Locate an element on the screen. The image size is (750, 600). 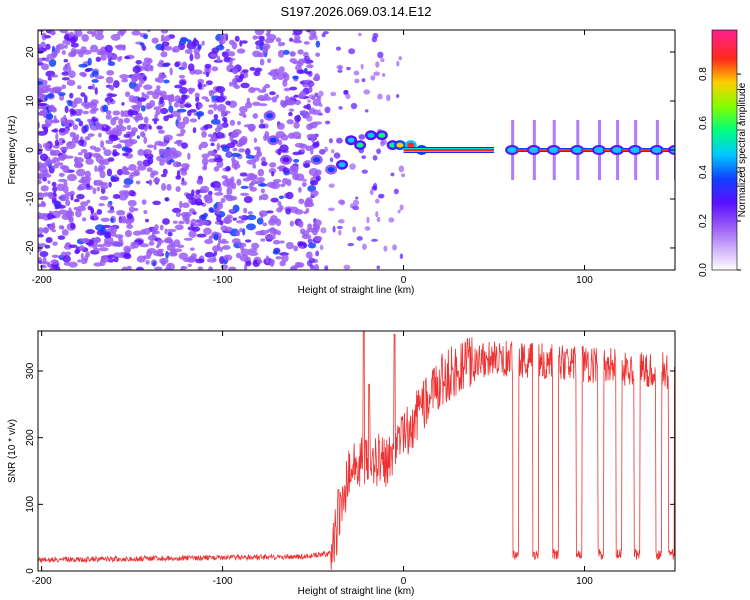
pulse-mid is located at coordinates (617, 150).